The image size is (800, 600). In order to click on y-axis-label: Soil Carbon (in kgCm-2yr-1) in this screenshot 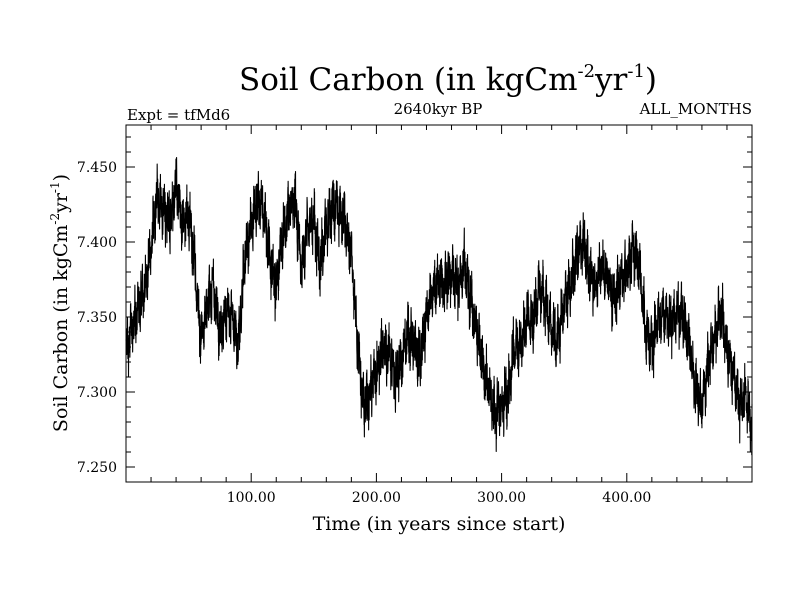, I will do `click(60, 303)`.